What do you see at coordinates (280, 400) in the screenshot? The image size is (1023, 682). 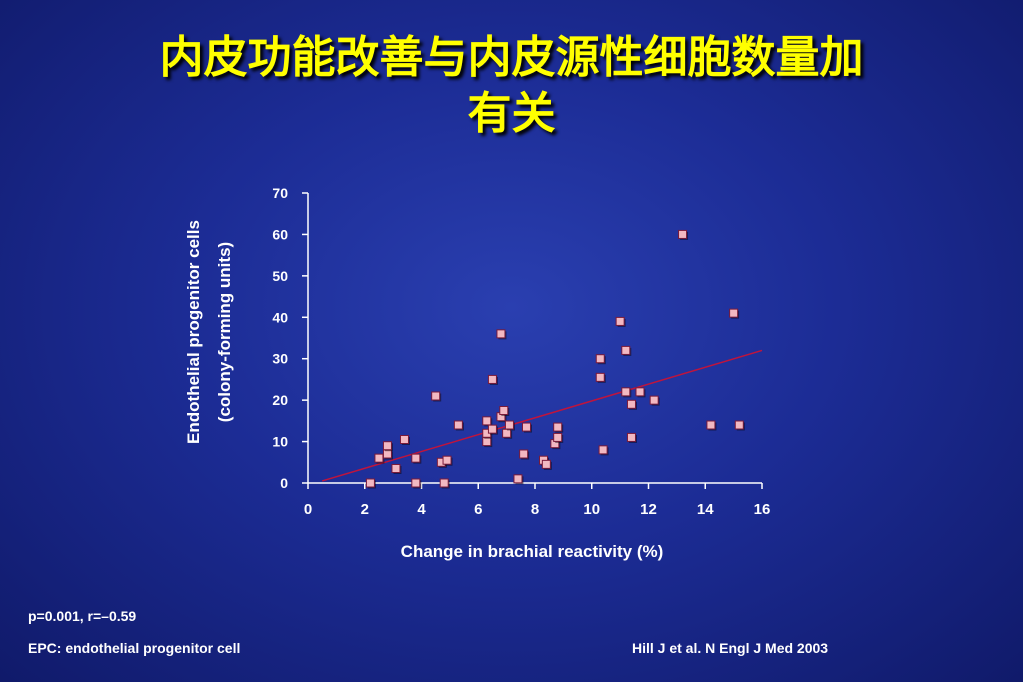 I see `y-tick-label: 20` at bounding box center [280, 400].